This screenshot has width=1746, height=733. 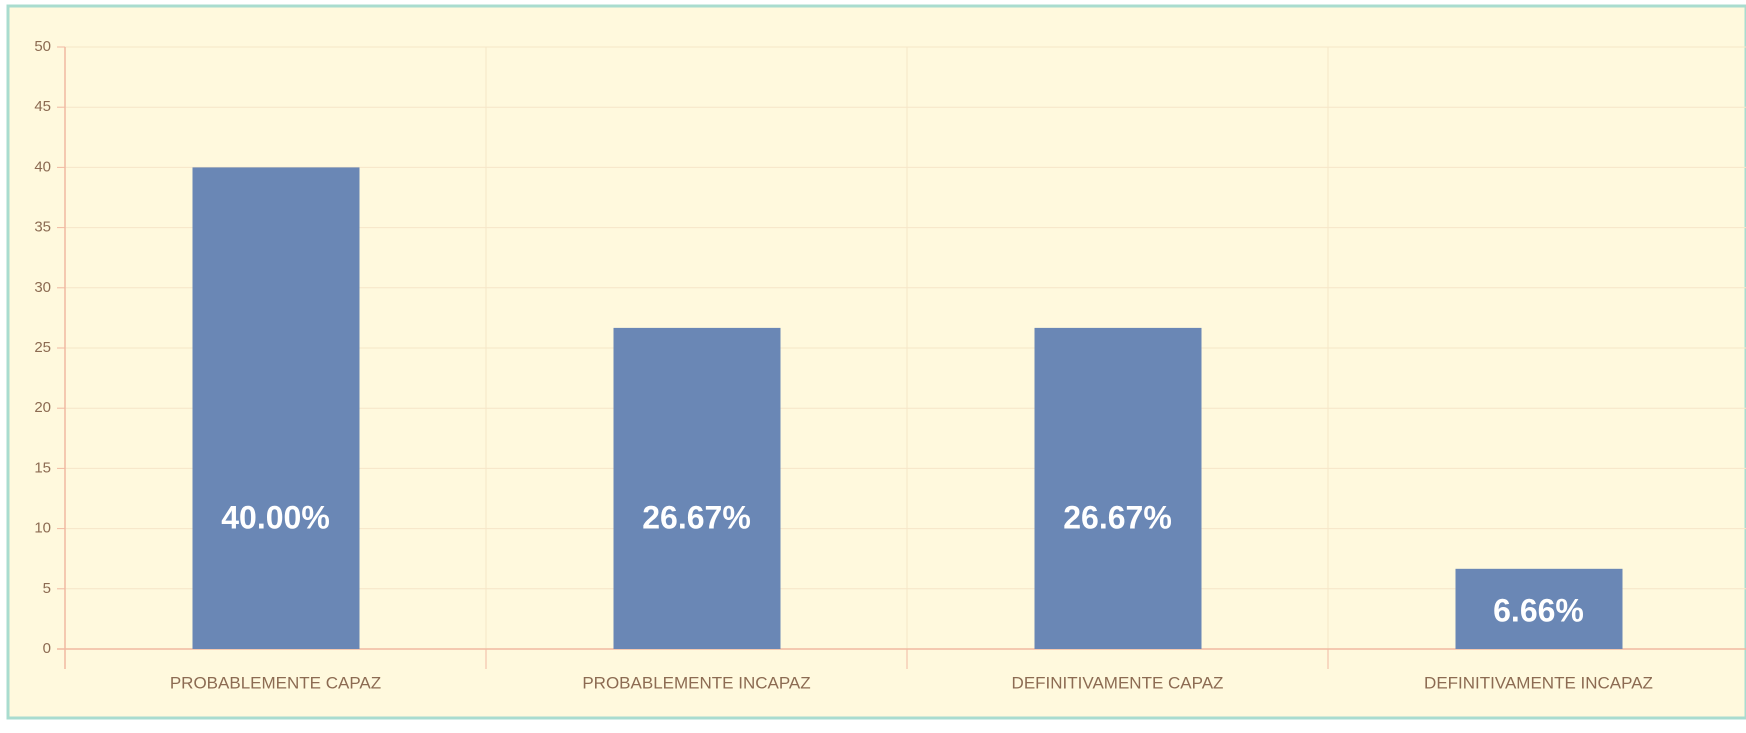 I want to click on value-label: 40.00%, so click(x=275, y=517).